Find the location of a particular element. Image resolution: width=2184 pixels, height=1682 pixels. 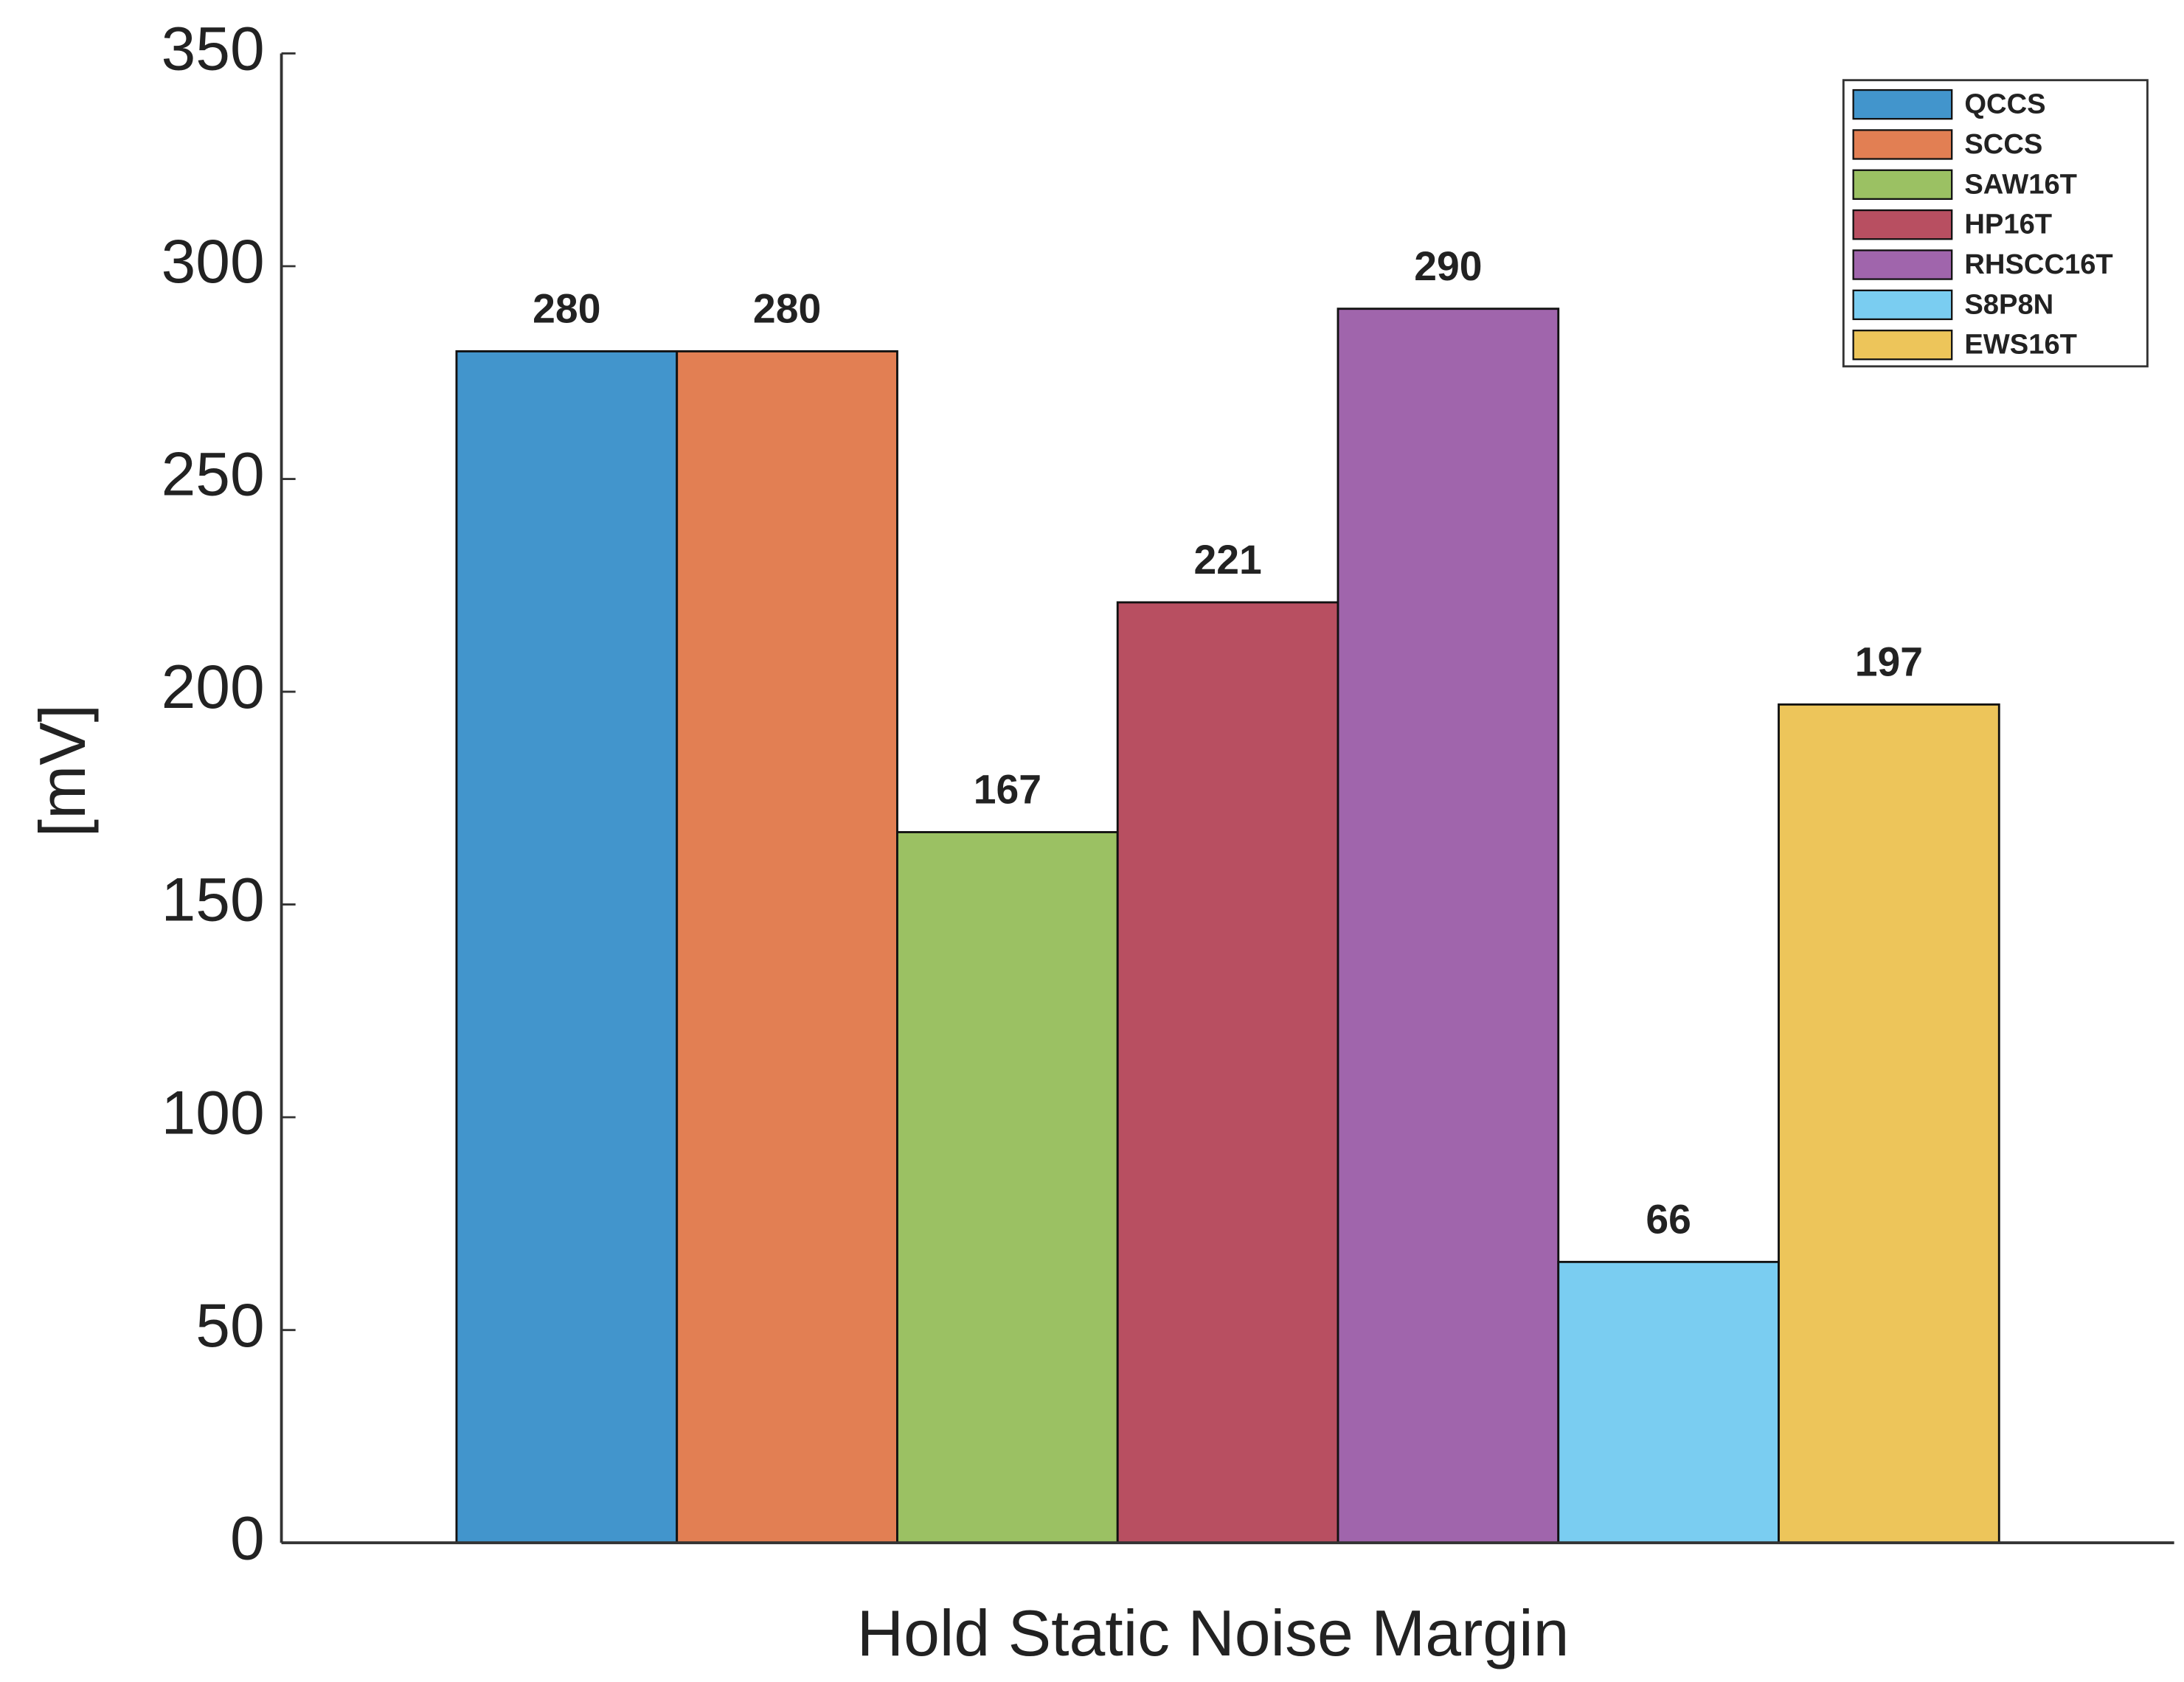

y-tick-label: 100 is located at coordinates (213, 1112).